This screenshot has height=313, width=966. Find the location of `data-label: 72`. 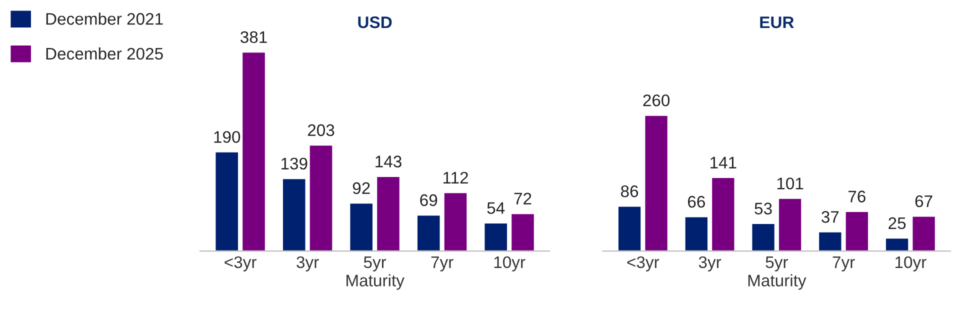

data-label: 72 is located at coordinates (523, 198).